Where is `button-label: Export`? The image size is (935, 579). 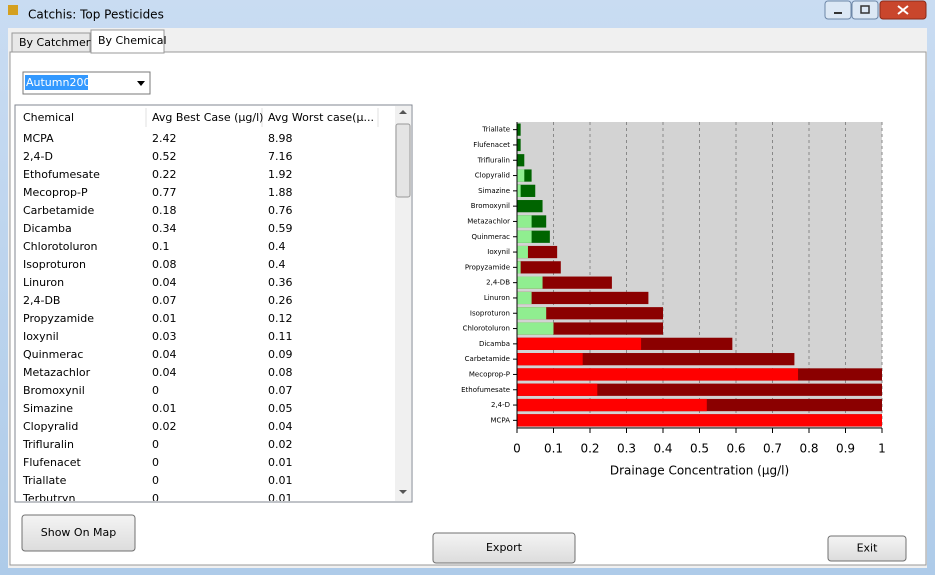 button-label: Export is located at coordinates (504, 547).